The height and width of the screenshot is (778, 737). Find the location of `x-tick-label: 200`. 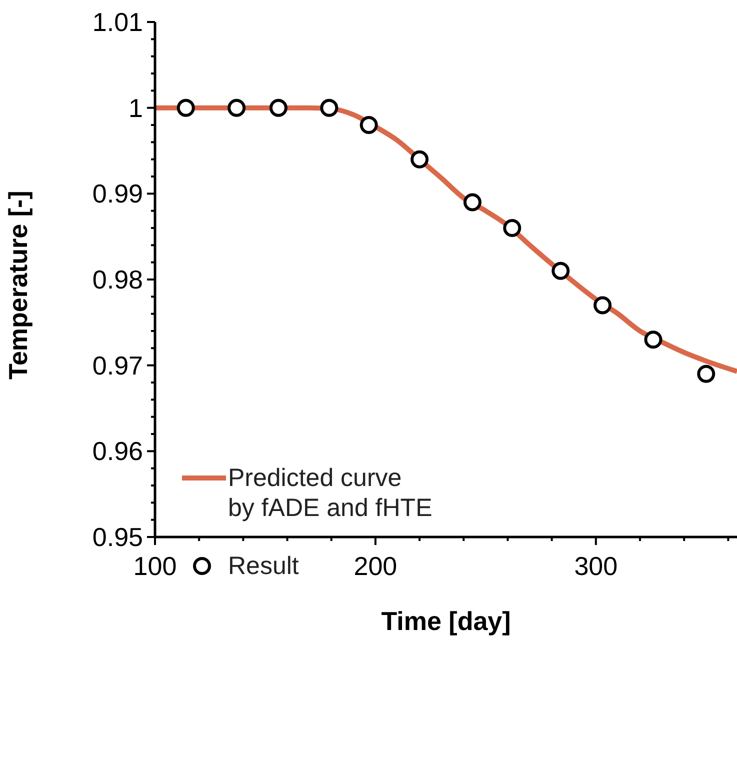

x-tick-label: 200 is located at coordinates (376, 566).